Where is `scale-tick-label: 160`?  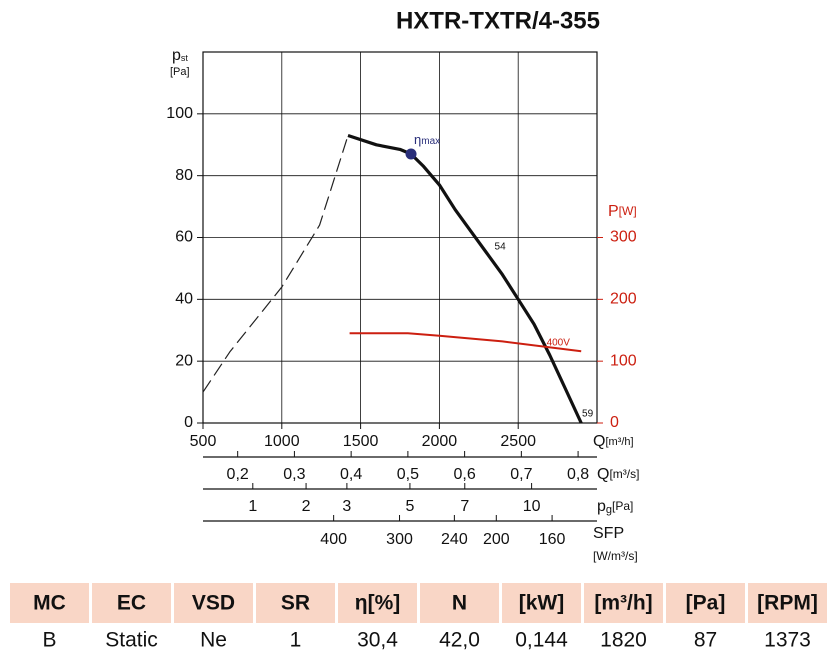 scale-tick-label: 160 is located at coordinates (552, 539).